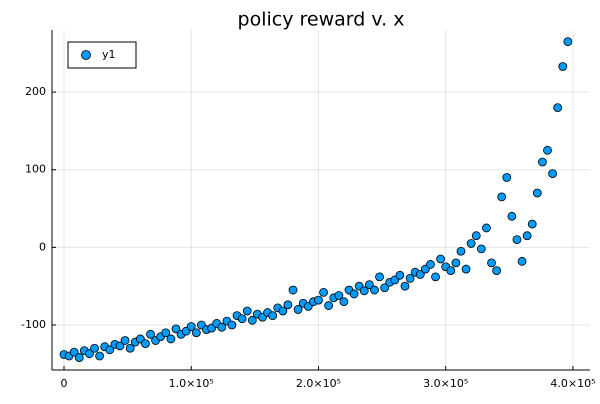 The height and width of the screenshot is (404, 600). I want to click on legend-box, so click(102, 55).